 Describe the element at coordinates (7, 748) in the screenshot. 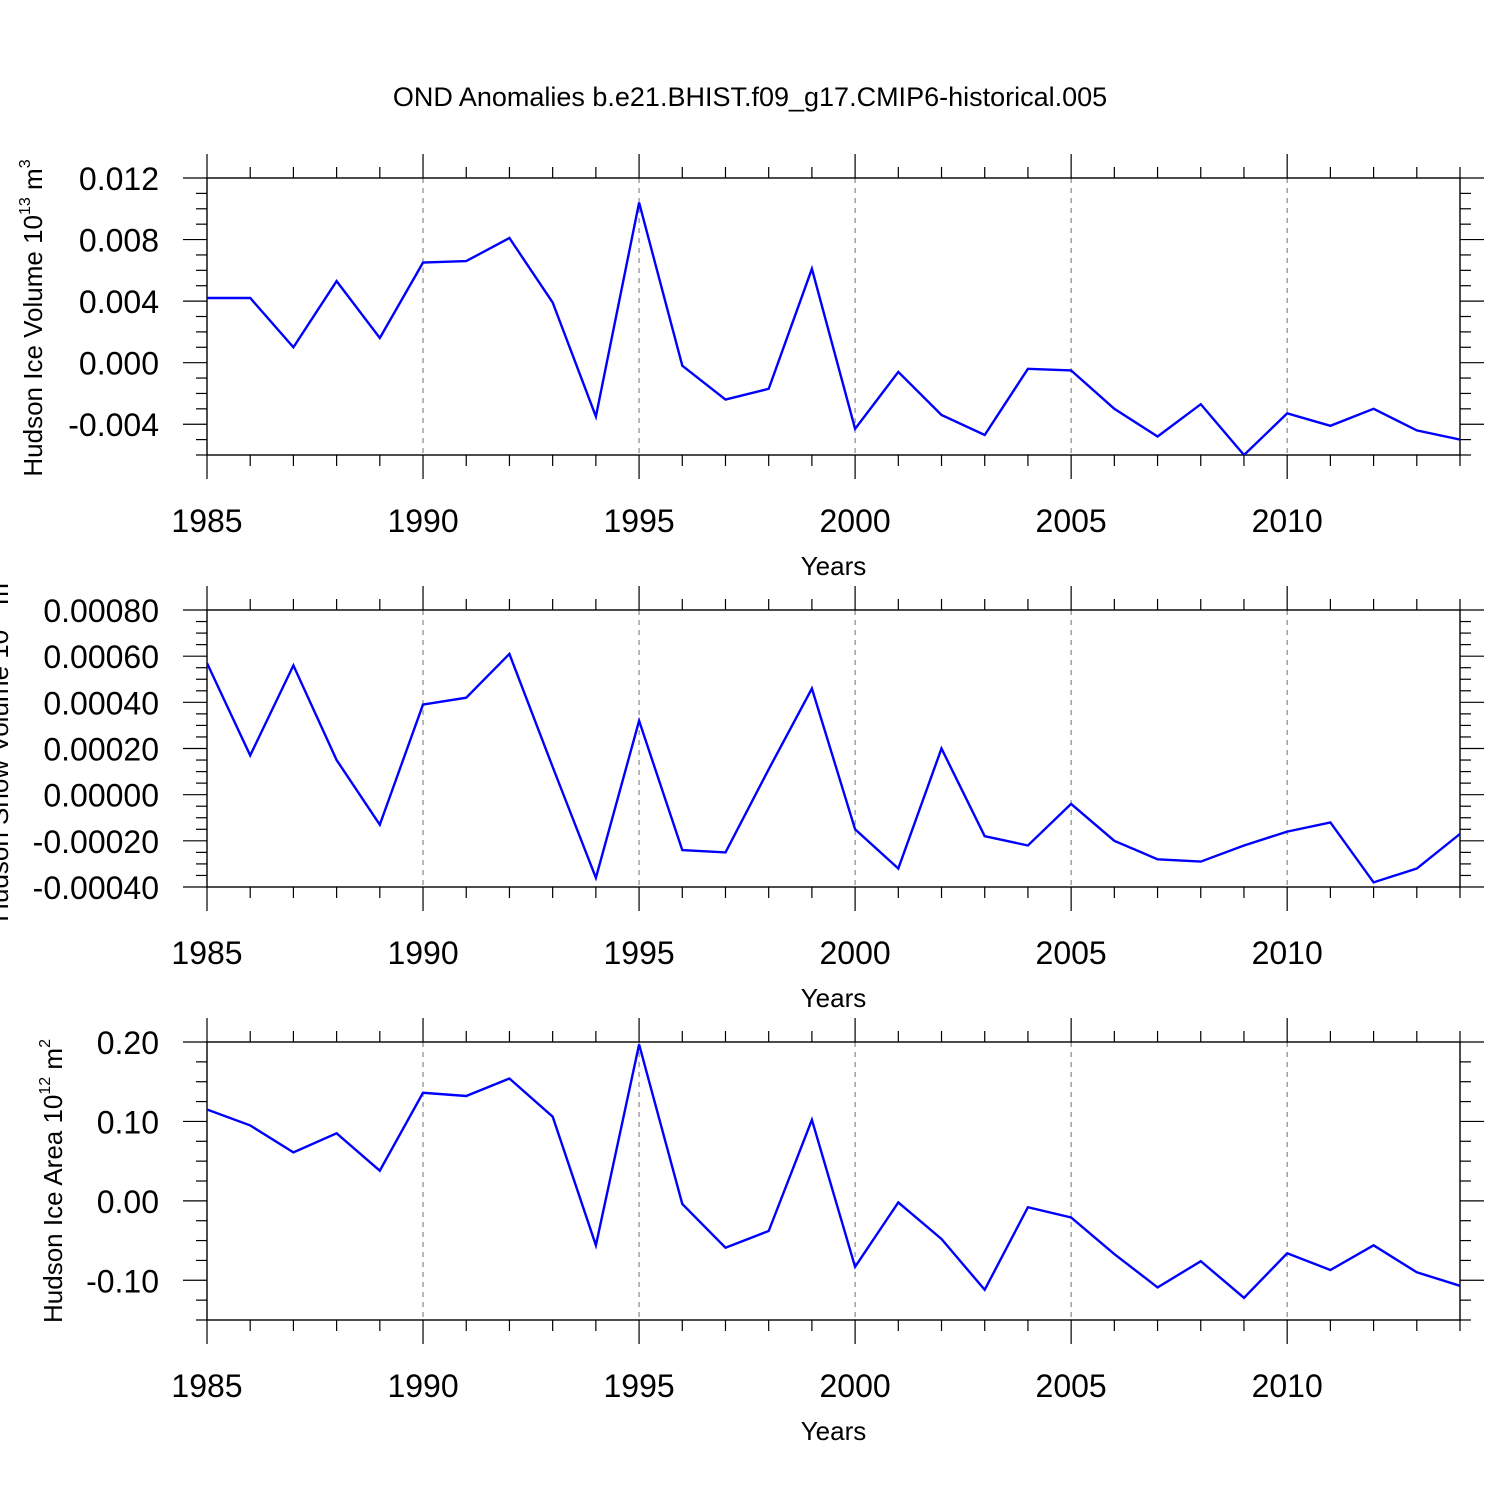

I see `y-axis-label: Hudson Snow Volume 1013 m3` at that location.